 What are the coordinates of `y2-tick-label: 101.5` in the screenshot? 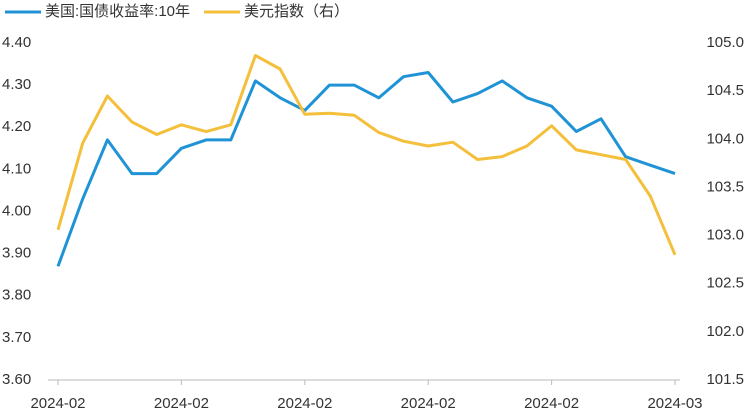 It's located at (725, 379).